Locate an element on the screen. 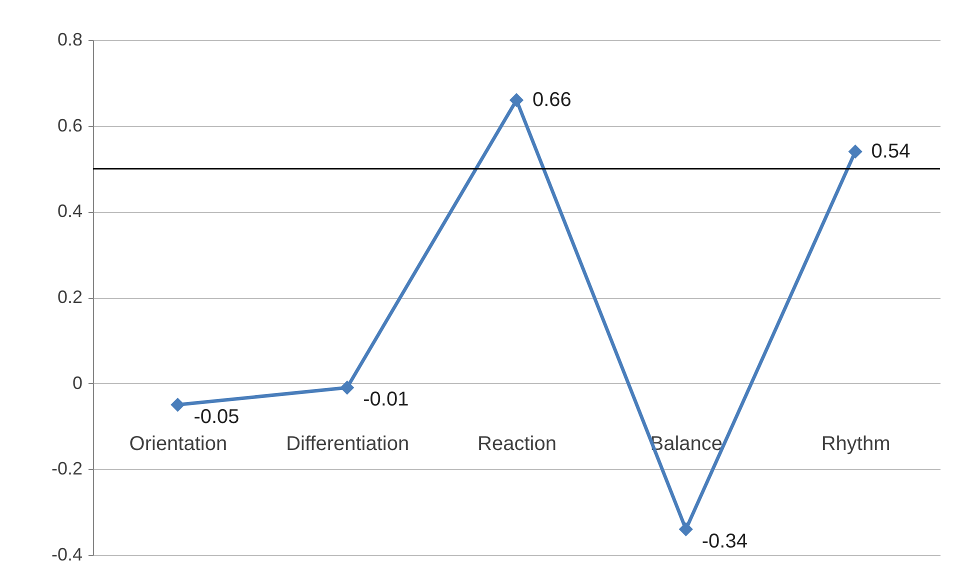 Image resolution: width=956 pixels, height=581 pixels. x-tick-label: Orientation is located at coordinates (178, 443).